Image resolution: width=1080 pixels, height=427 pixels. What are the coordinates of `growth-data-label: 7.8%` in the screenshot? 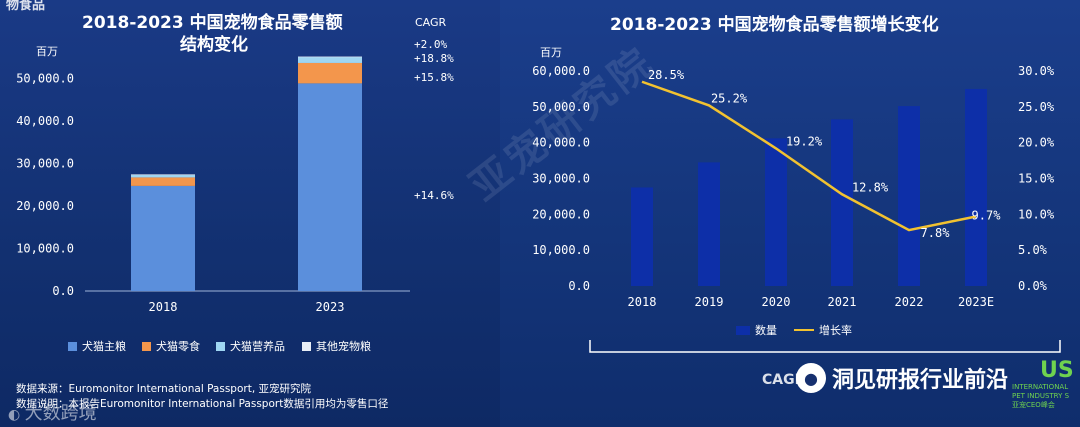 It's located at (936, 233).